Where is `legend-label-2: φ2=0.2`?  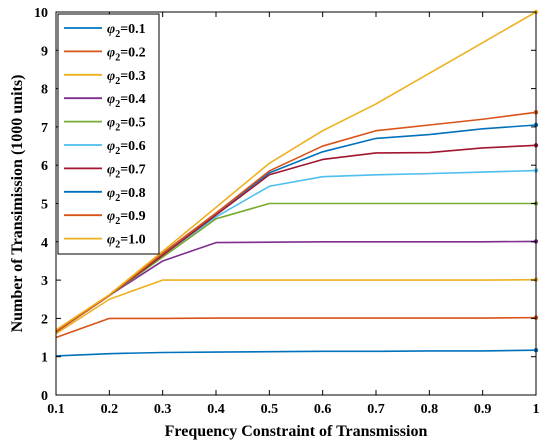
legend-label-2: φ2=0.2 is located at coordinates (126, 54).